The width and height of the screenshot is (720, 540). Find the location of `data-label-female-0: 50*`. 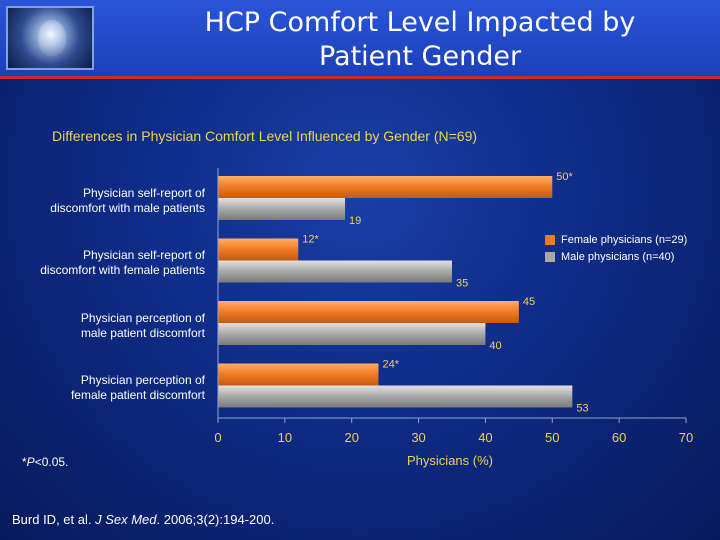

data-label-female-0: 50* is located at coordinates (564, 177).